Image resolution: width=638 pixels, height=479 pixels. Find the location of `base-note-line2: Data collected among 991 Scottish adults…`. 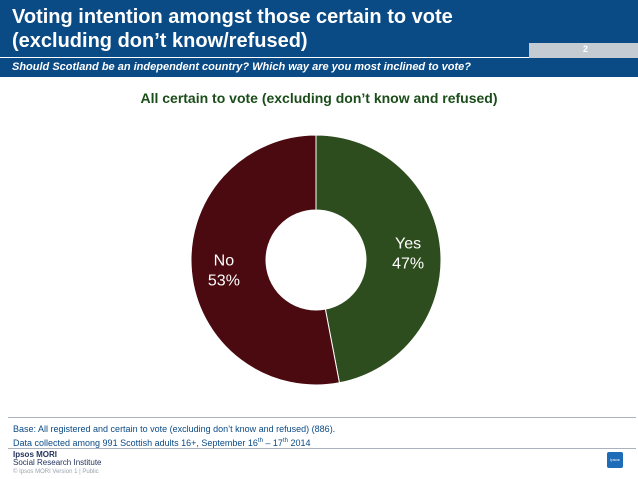

base-note-line2: Data collected among 991 Scottish adults… is located at coordinates (162, 443).